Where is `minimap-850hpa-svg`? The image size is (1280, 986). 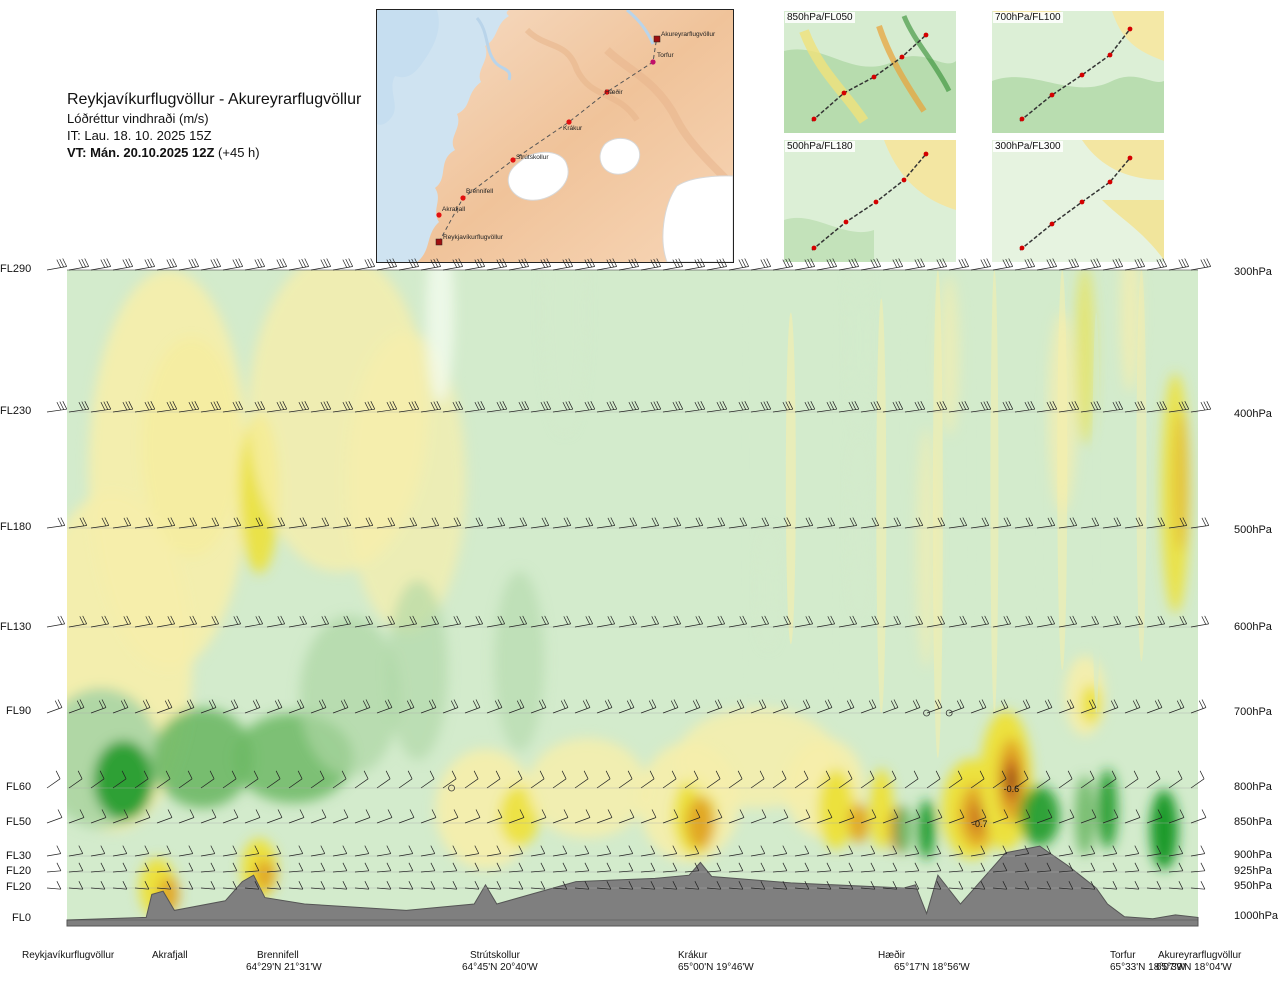 minimap-850hpa-svg is located at coordinates (870, 72).